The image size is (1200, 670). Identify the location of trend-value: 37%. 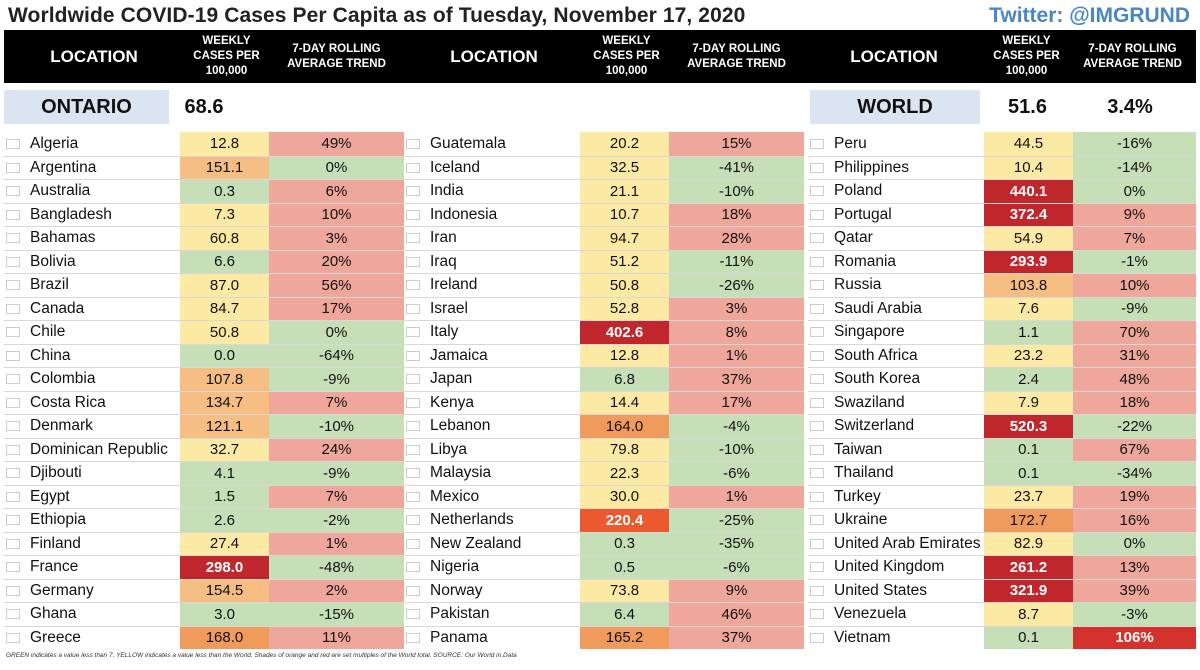
(736, 379).